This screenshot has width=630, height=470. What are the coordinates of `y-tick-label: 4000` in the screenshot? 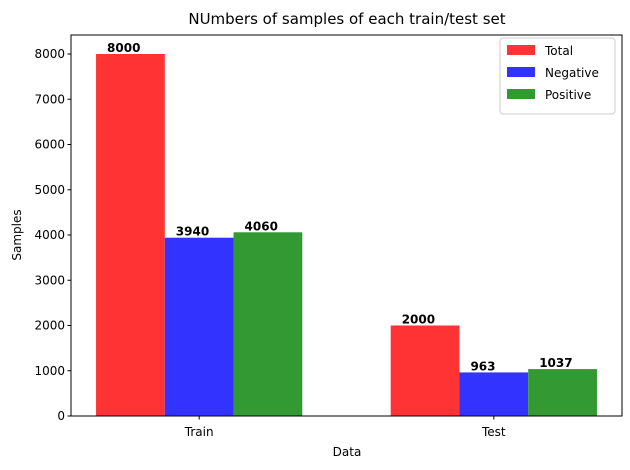 It's located at (49, 235).